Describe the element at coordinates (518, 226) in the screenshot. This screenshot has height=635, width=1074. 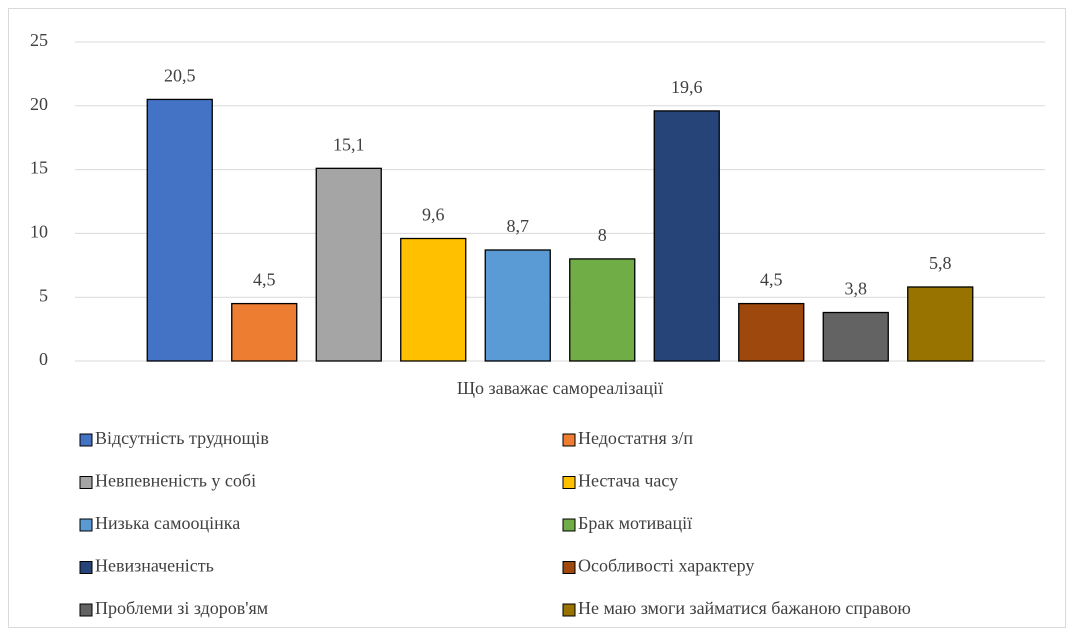
I see `data-label: 8,7` at that location.